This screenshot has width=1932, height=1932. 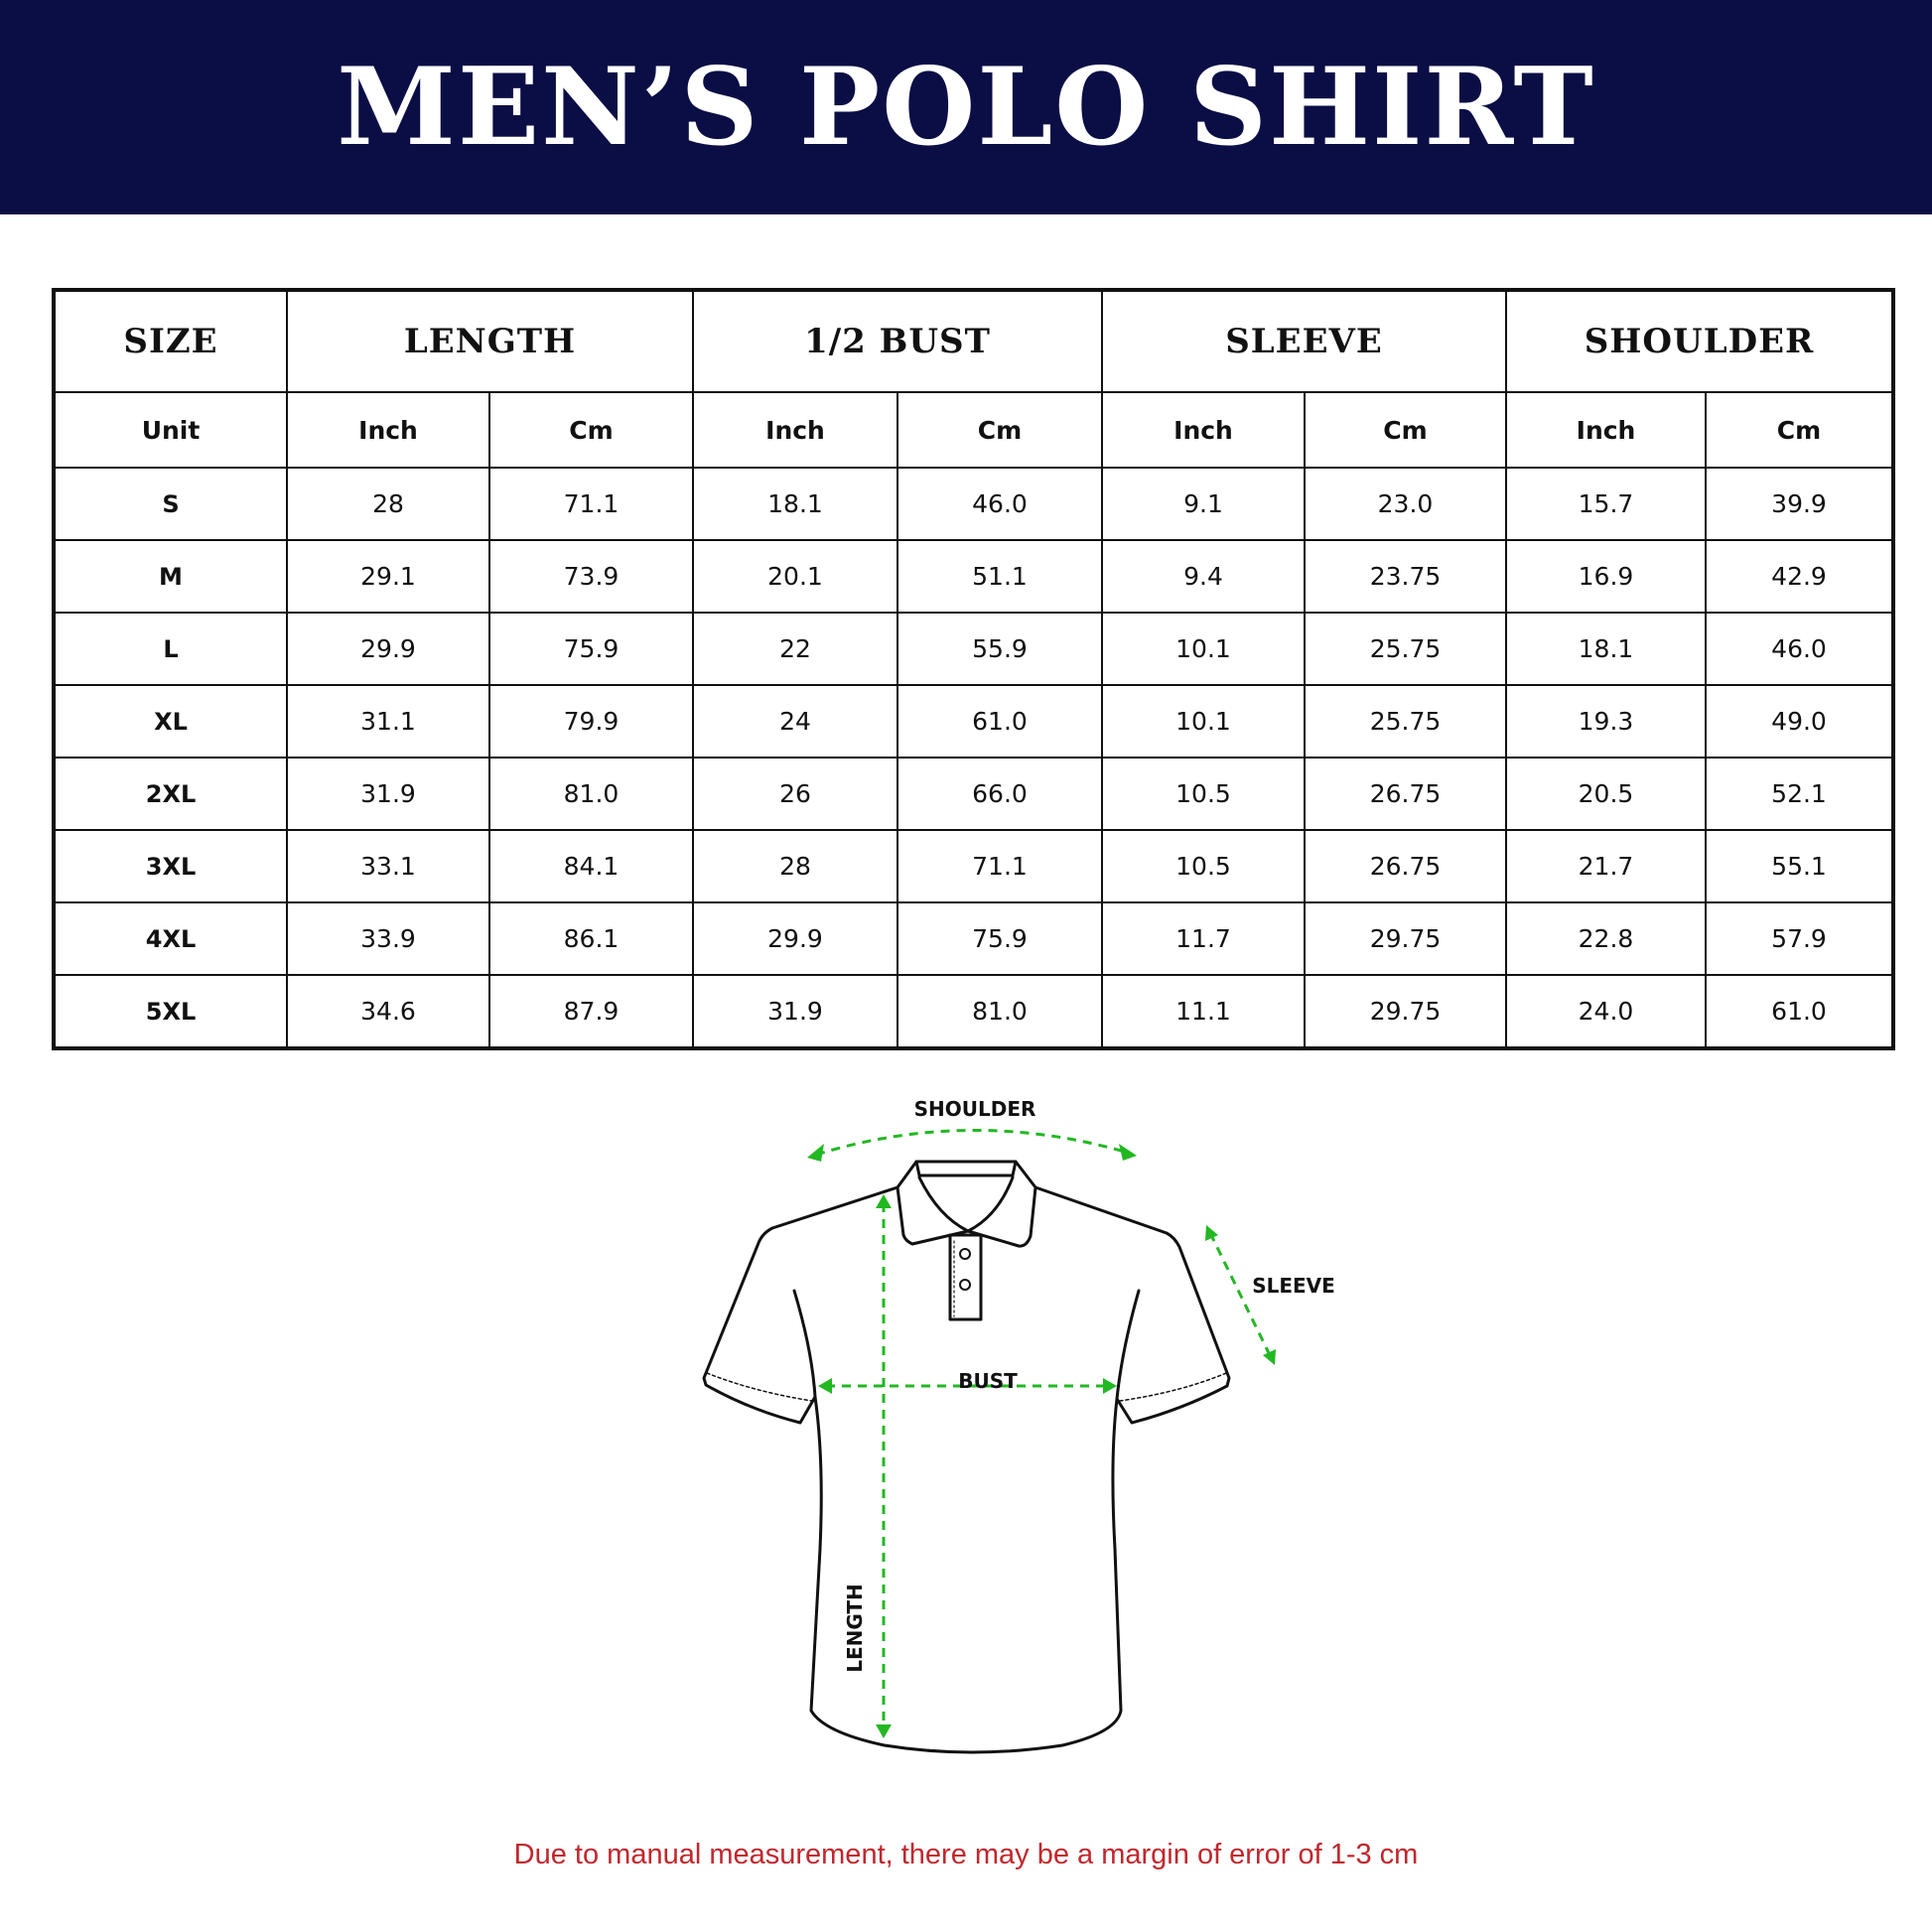 I want to click on page-title: MEN’S POLO SHIRT, so click(x=966, y=107).